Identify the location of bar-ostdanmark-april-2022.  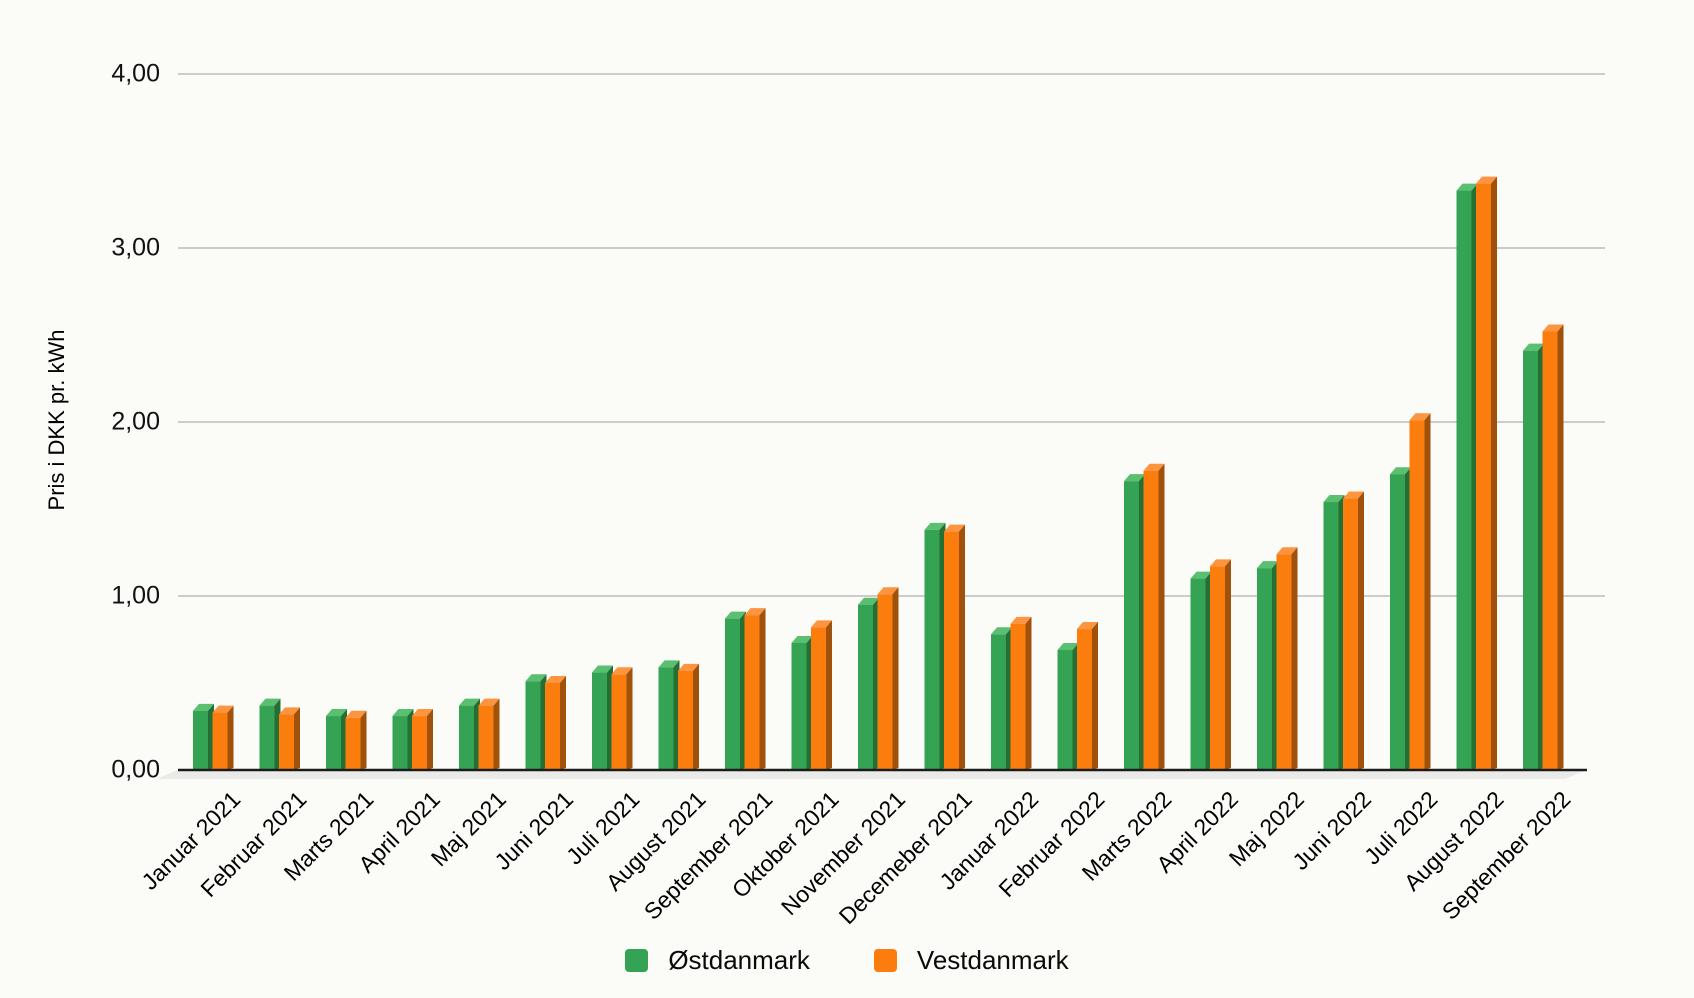
(1198, 674).